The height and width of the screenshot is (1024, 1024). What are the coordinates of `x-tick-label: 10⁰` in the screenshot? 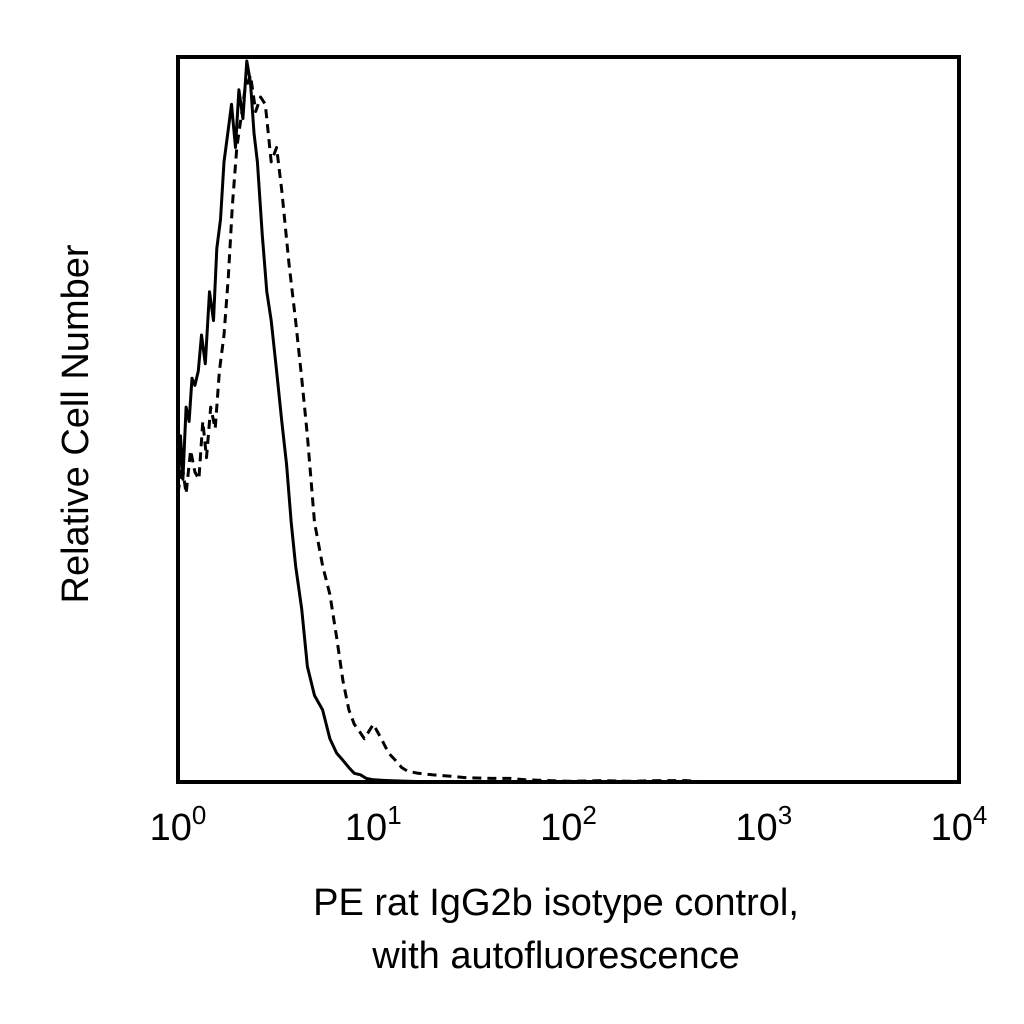 It's located at (178, 824).